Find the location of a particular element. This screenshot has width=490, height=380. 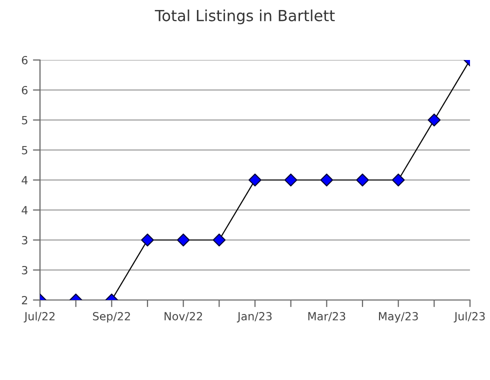

x-tick-label: Nov/22 is located at coordinates (183, 317).